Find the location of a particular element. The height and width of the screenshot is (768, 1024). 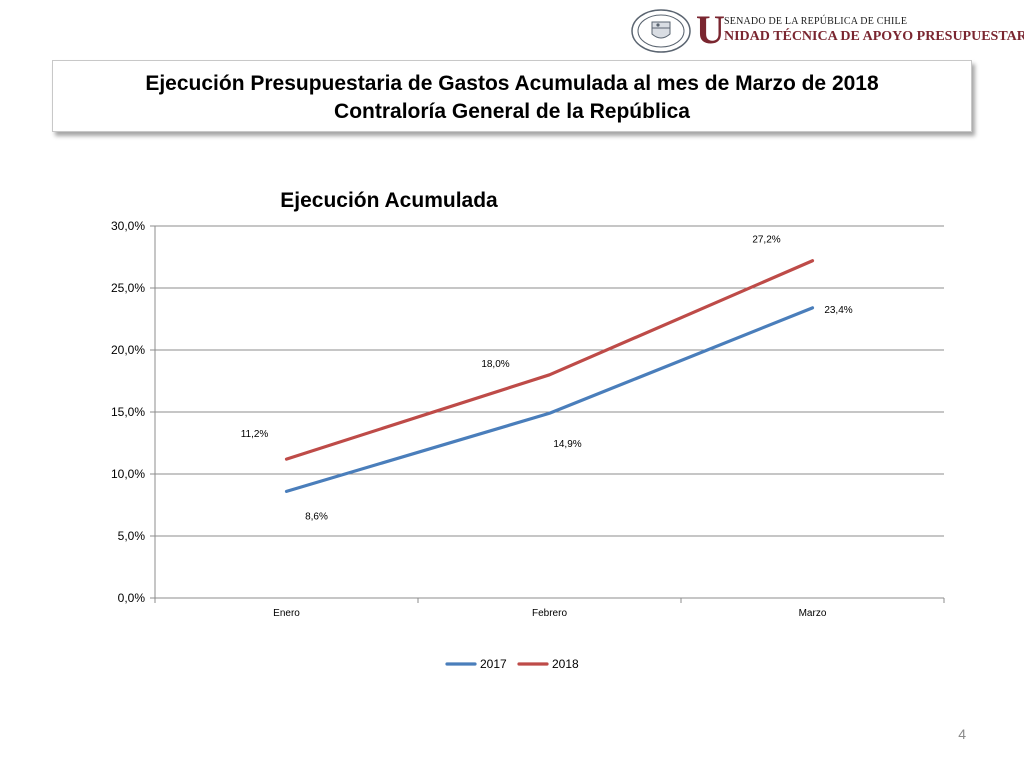

x-tick-label: Marzo is located at coordinates (813, 613).